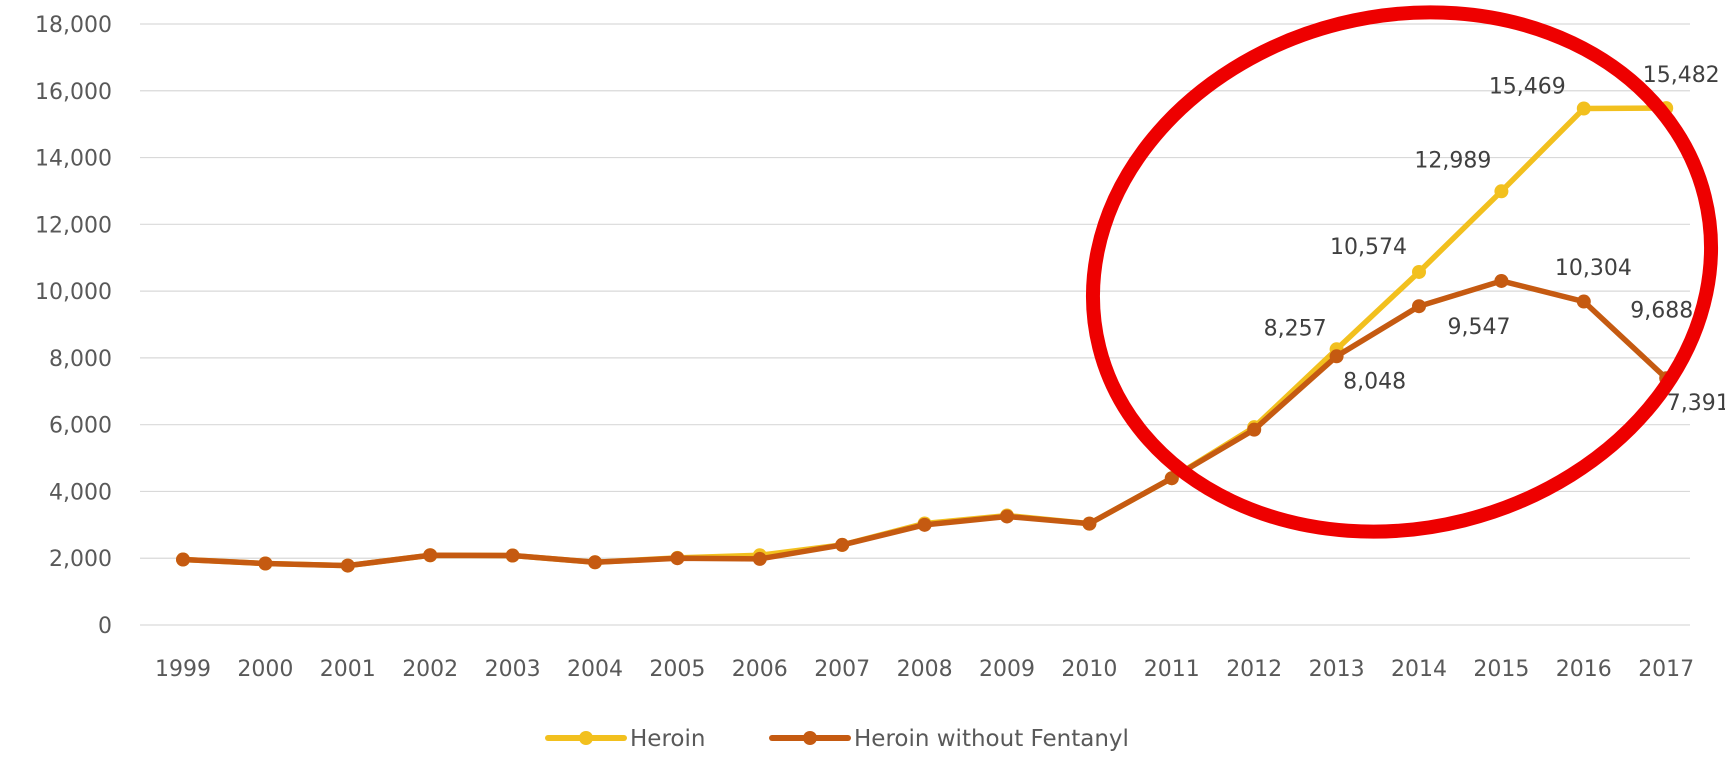 This screenshot has height=758, width=1725. What do you see at coordinates (595, 669) in the screenshot?
I see `x-tick-label: 2004` at bounding box center [595, 669].